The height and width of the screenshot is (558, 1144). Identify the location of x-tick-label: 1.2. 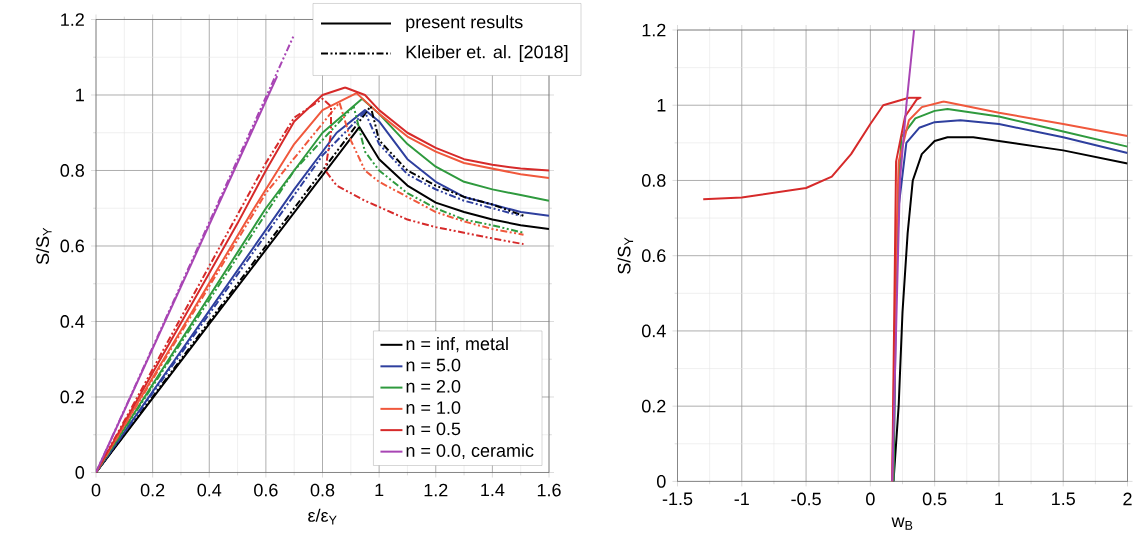
(436, 490).